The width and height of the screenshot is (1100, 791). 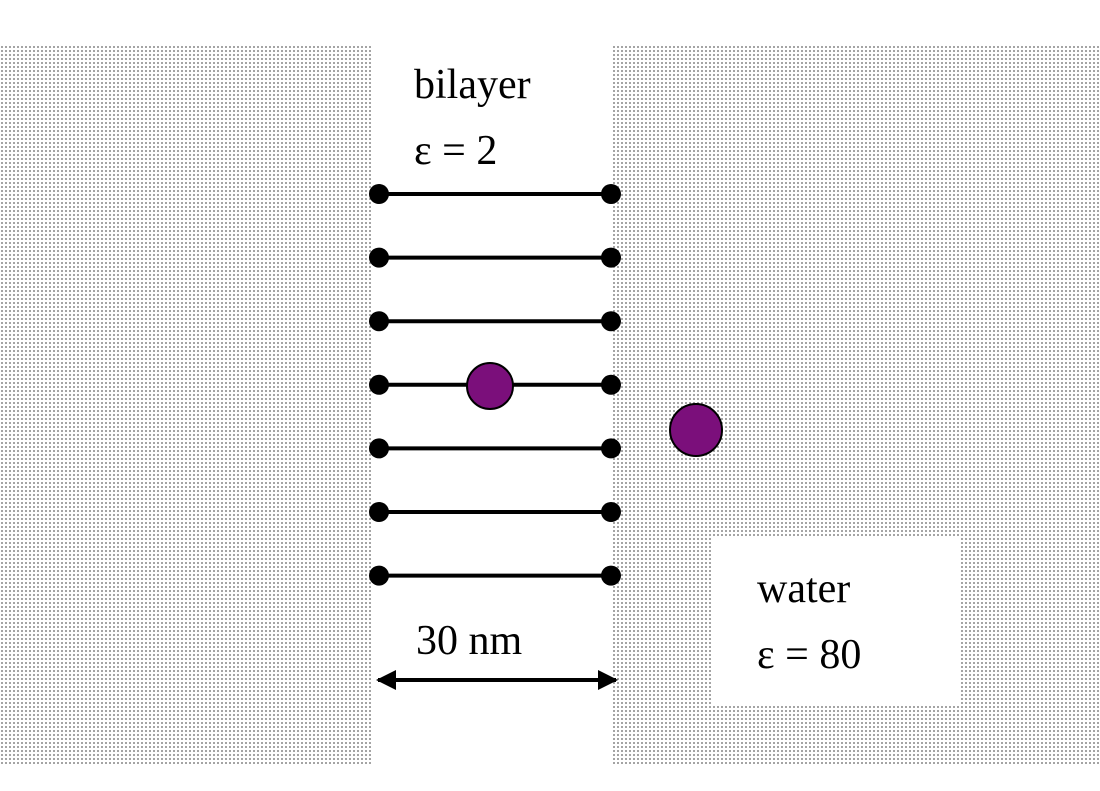 I want to click on lipid-layers, so click(x=495, y=385).